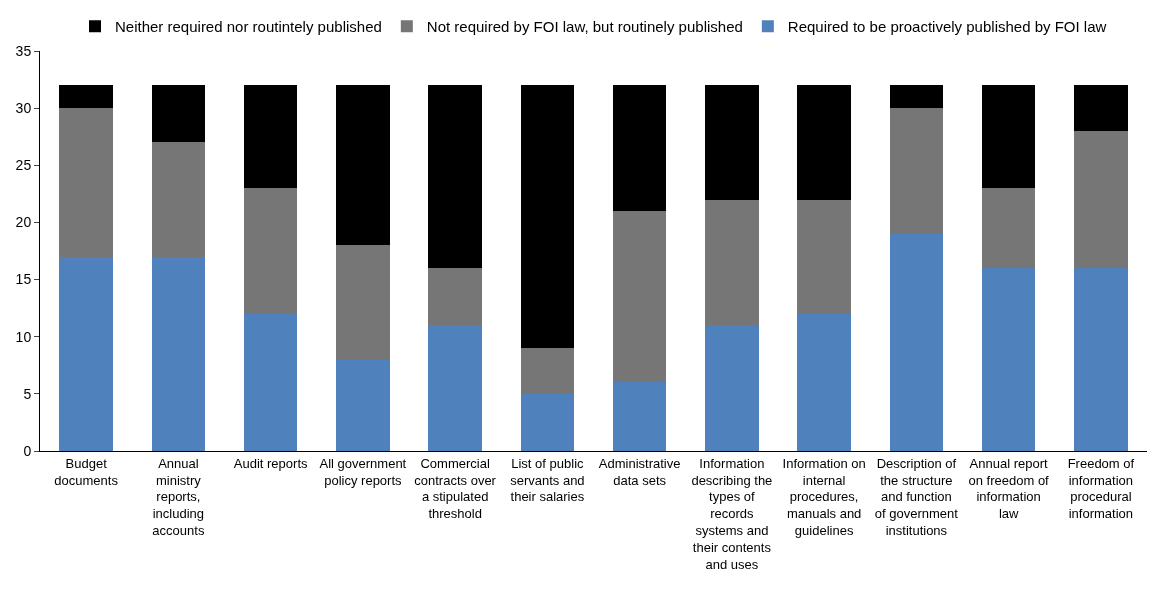  Describe the element at coordinates (23, 50) in the screenshot. I see `y-tick-label: 35` at that location.